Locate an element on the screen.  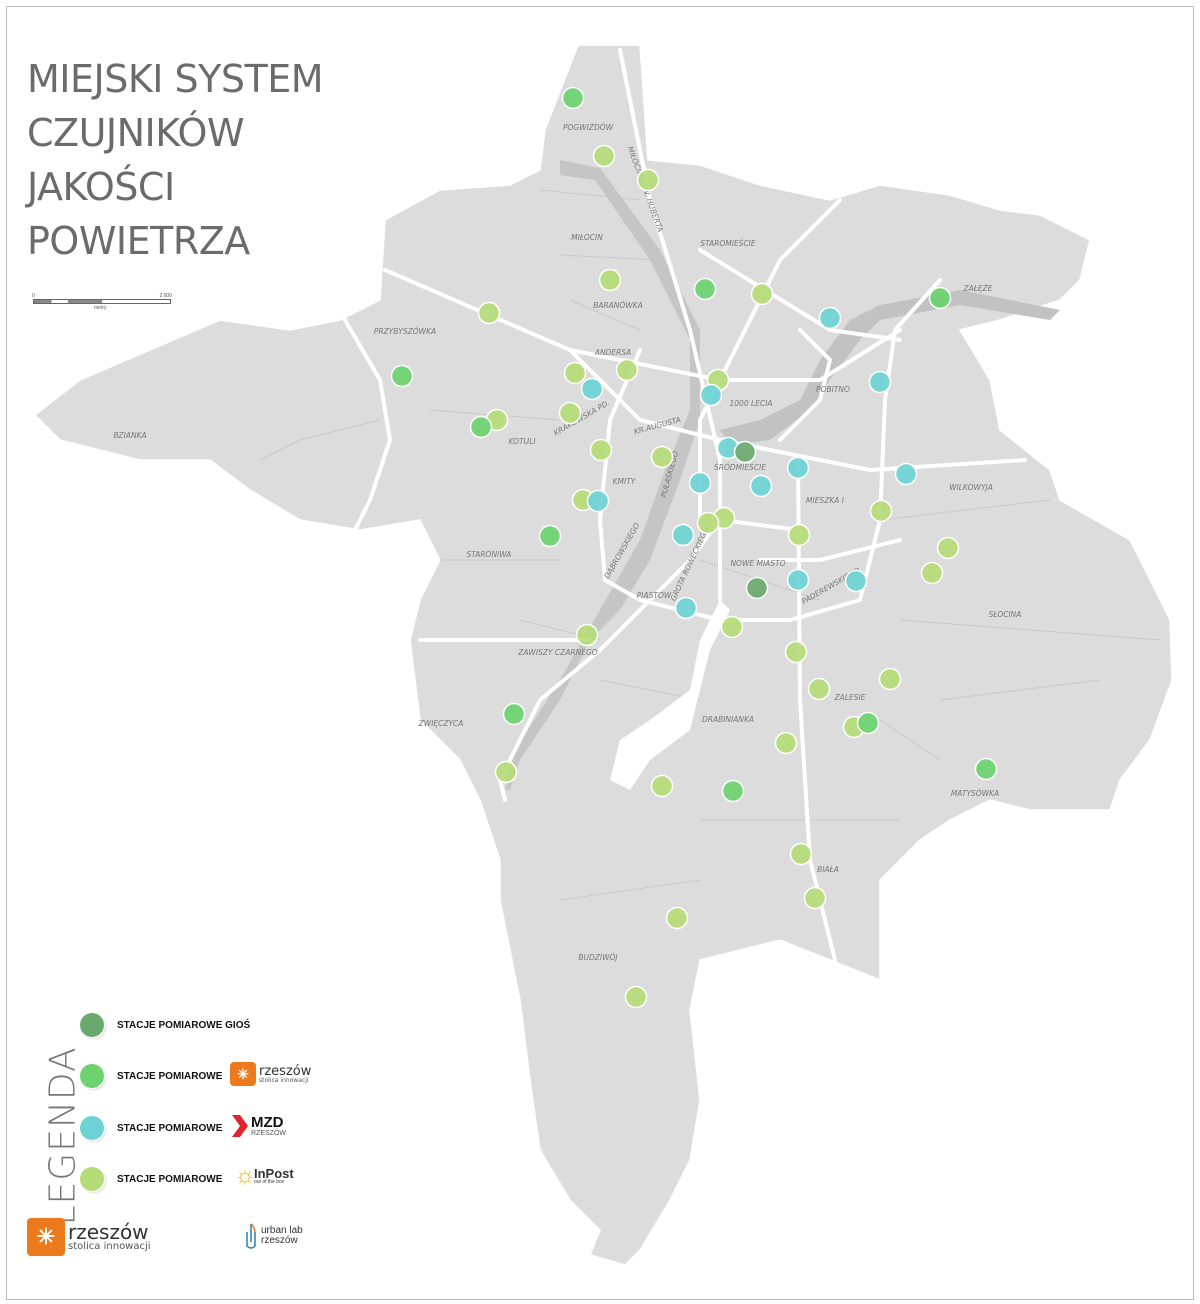
legend-item-rzeszow: STACJE POMIAROWE is located at coordinates (151, 1076).